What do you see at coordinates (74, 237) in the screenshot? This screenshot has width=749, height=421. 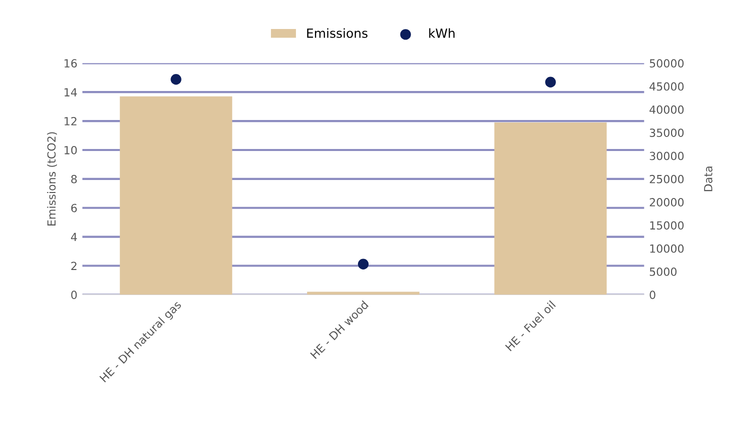 I see `y-tick-label: 4` at bounding box center [74, 237].